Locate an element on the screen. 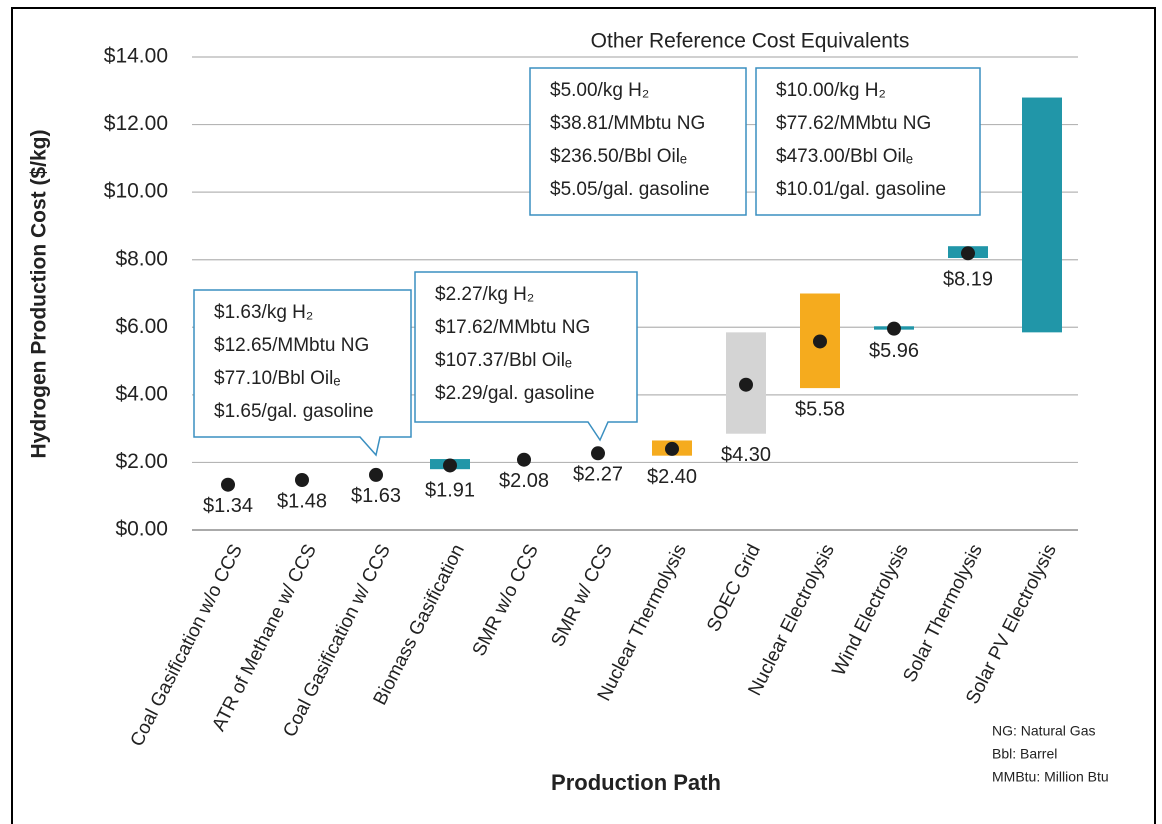 The image size is (1162, 824). reference-title: Other Reference Cost Equivalents is located at coordinates (750, 41).